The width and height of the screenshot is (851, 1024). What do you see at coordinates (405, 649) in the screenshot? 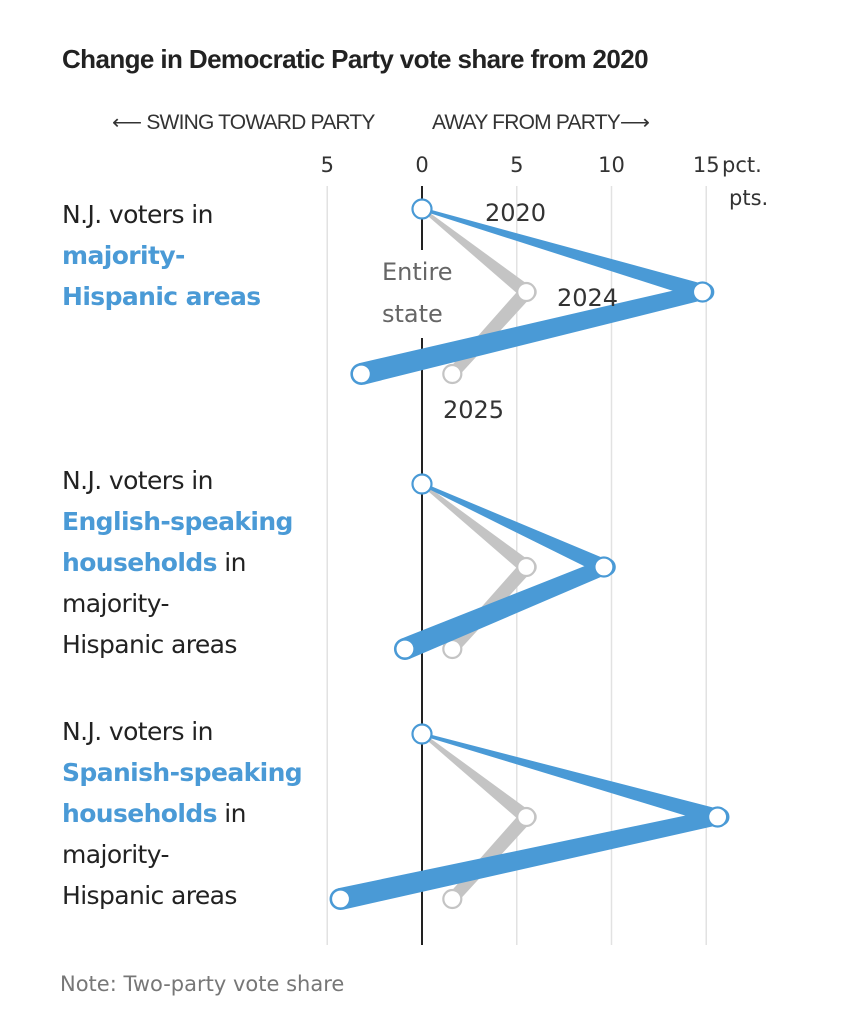
I see `group-2-point-2025` at bounding box center [405, 649].